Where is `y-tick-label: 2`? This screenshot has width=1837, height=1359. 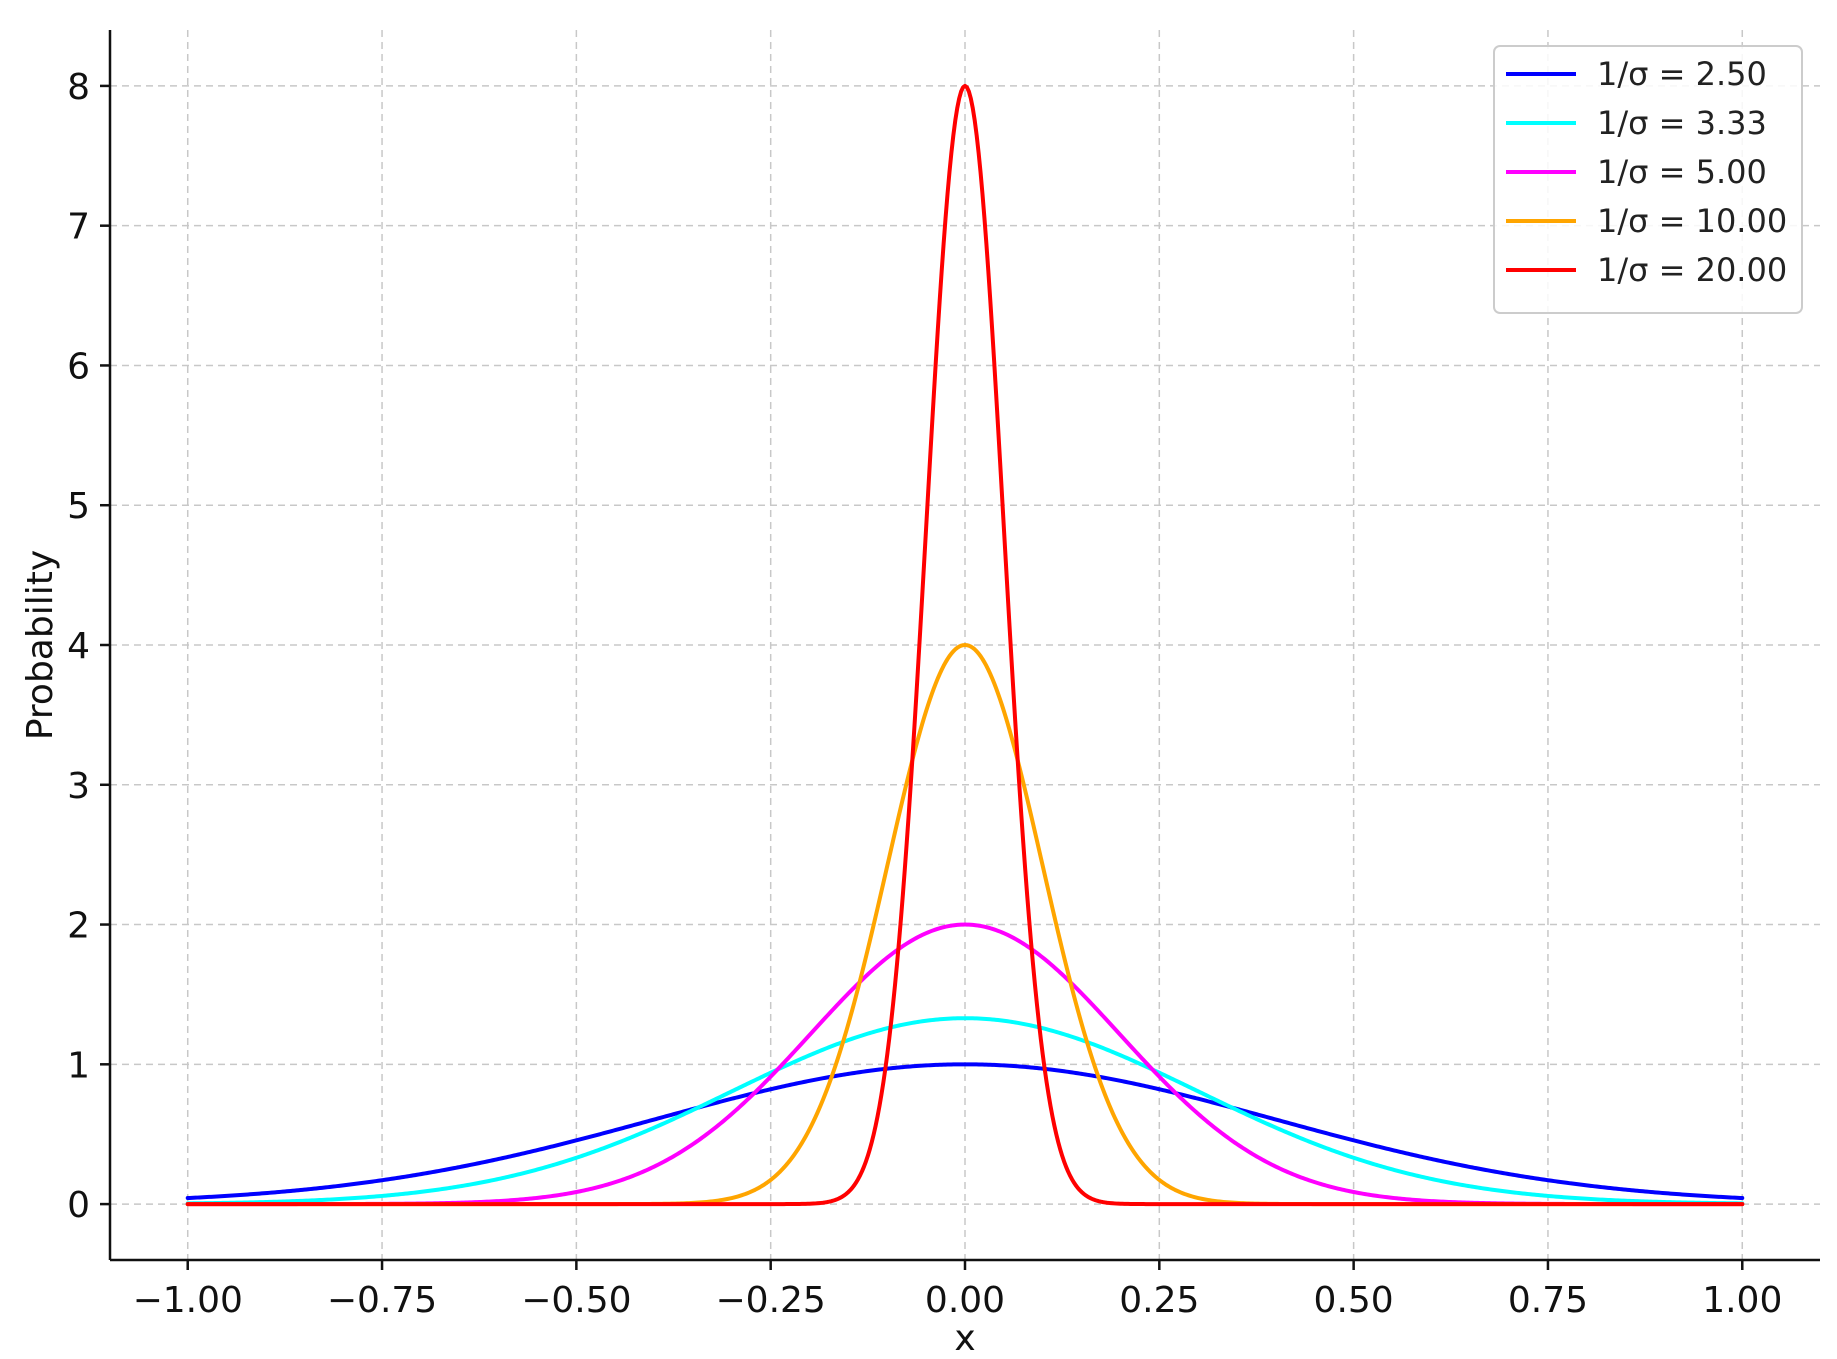
y-tick-label: 2 is located at coordinates (78, 926).